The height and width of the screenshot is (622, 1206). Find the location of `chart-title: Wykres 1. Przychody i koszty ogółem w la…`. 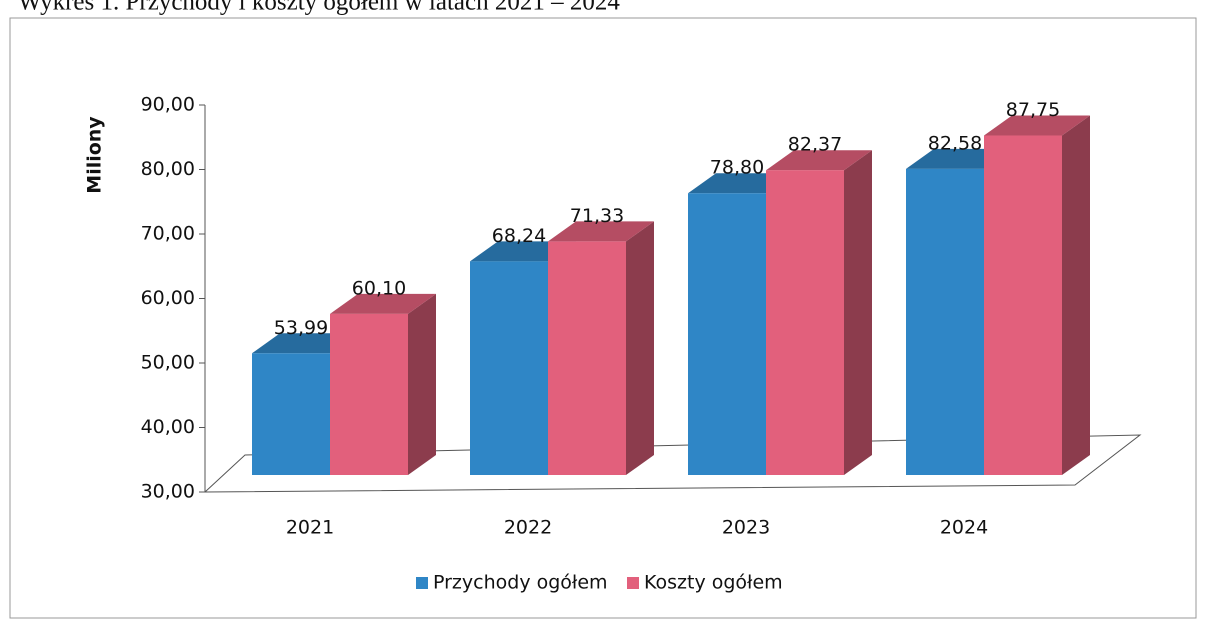

chart-title: Wykres 1. Przychody i koszty ogółem w la… is located at coordinates (319, 8).